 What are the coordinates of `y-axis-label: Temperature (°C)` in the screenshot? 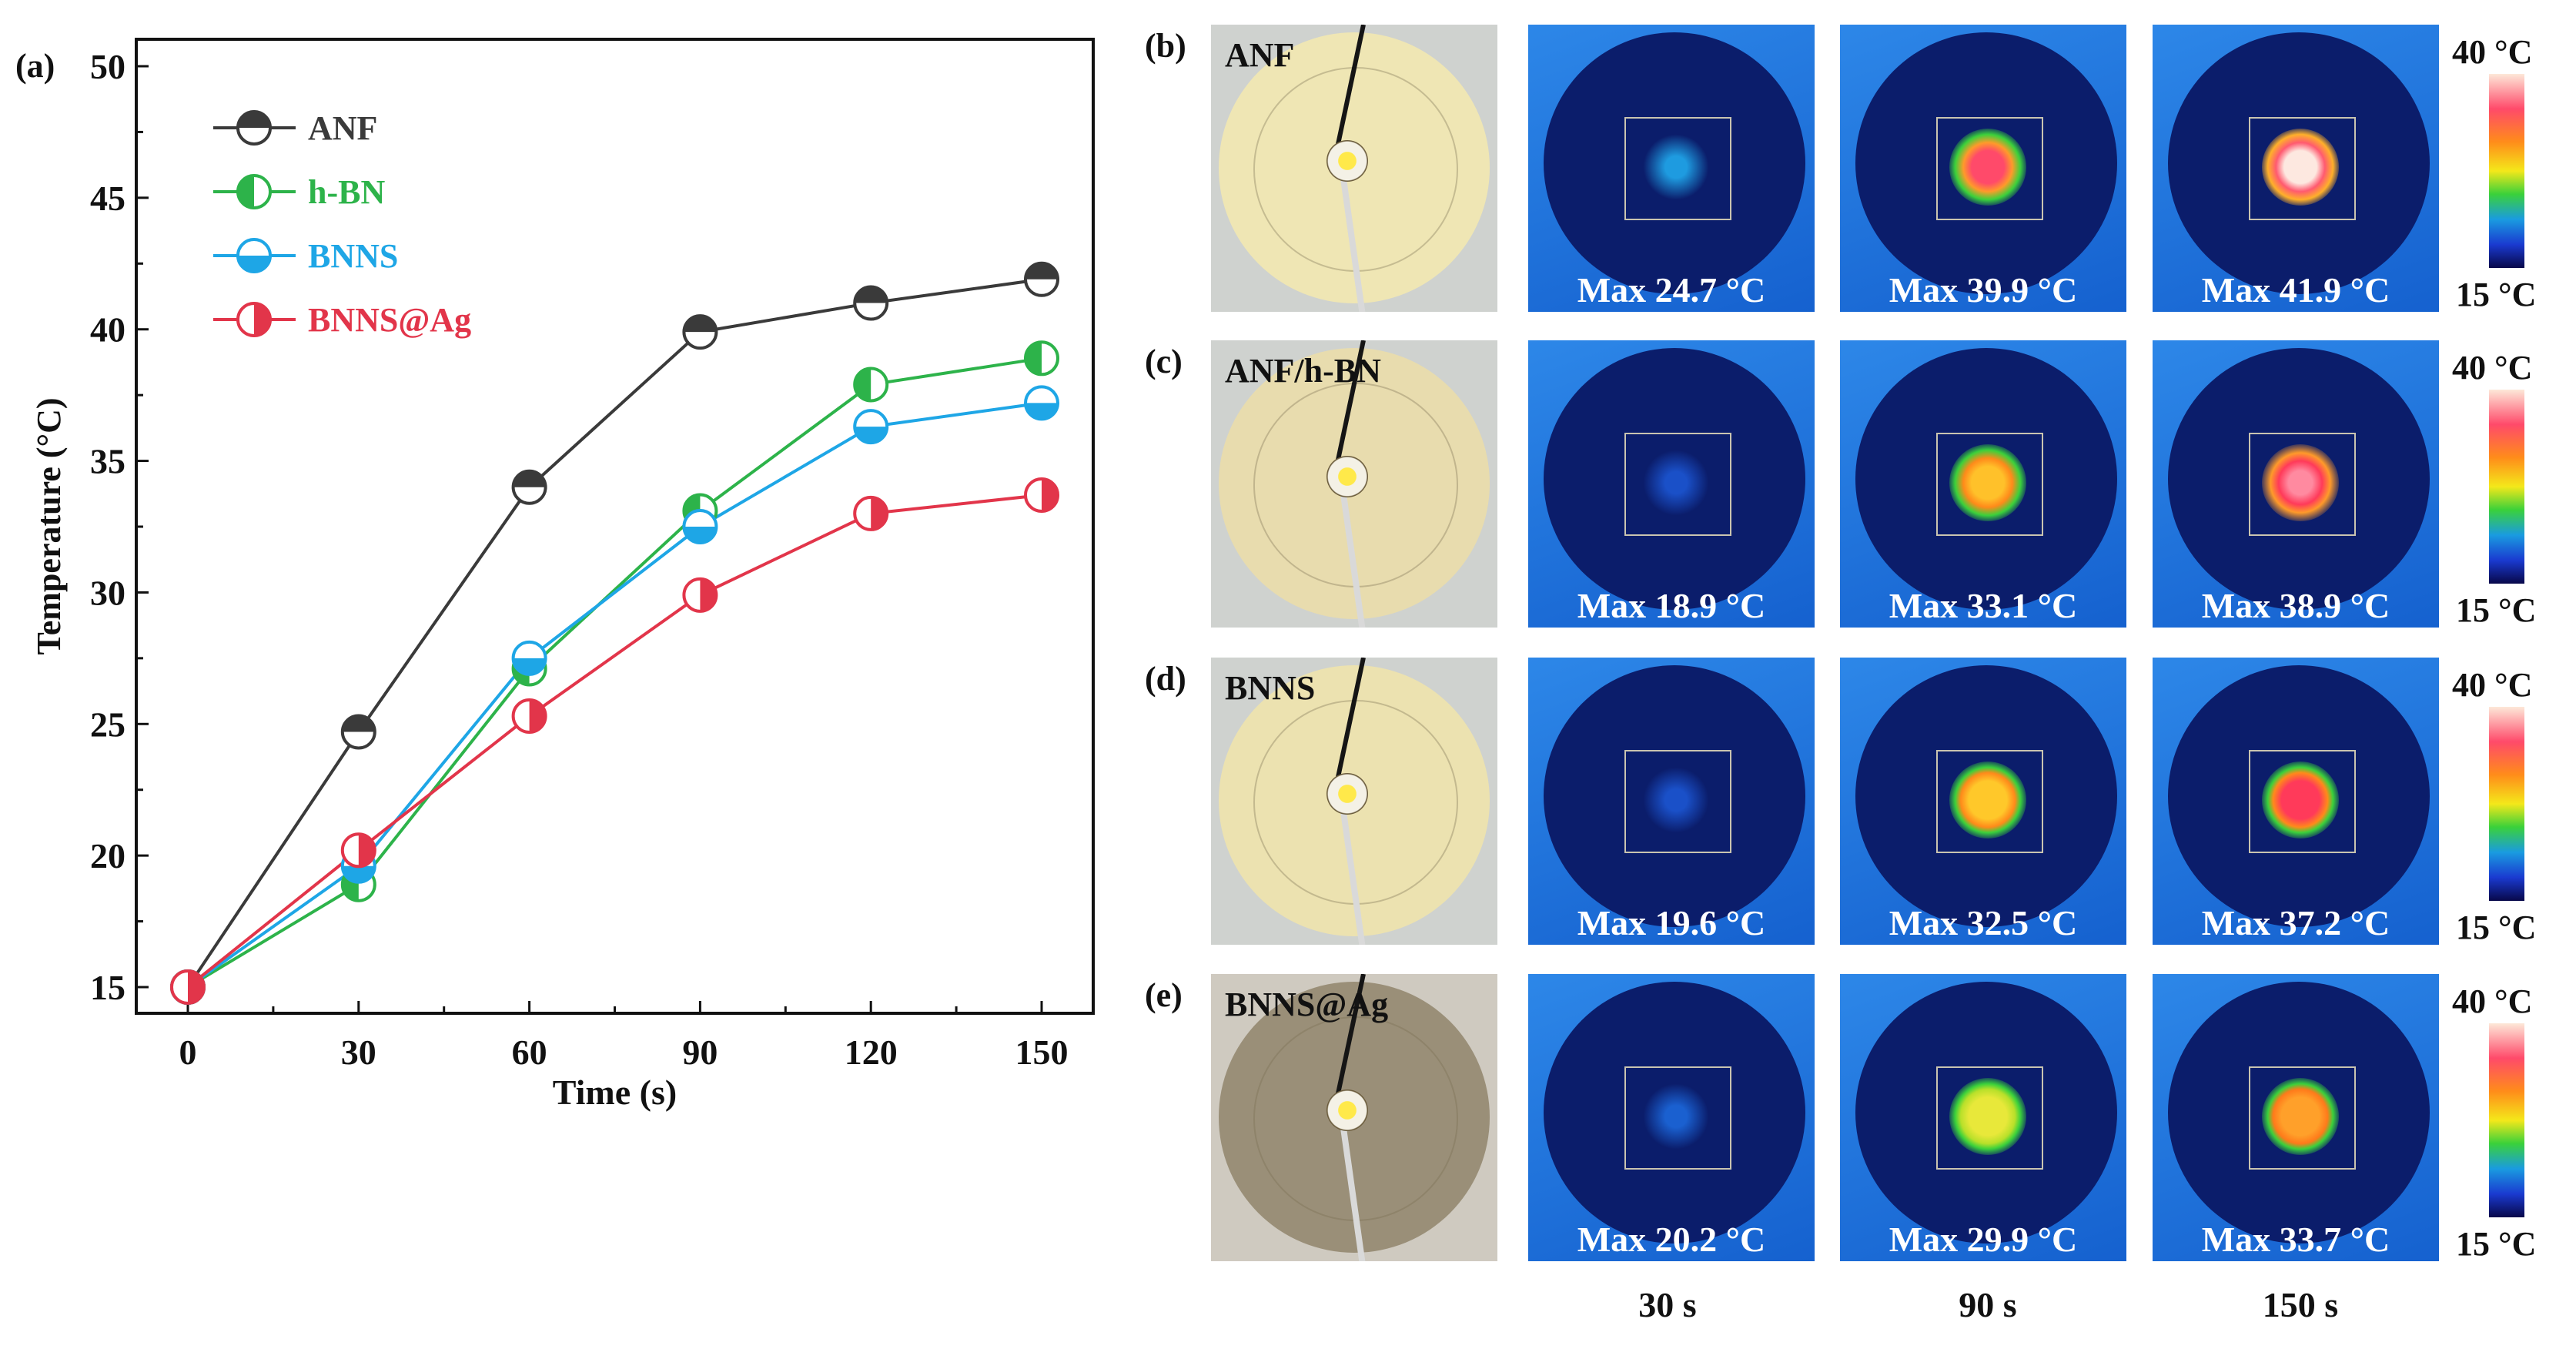 It's located at (49, 525).